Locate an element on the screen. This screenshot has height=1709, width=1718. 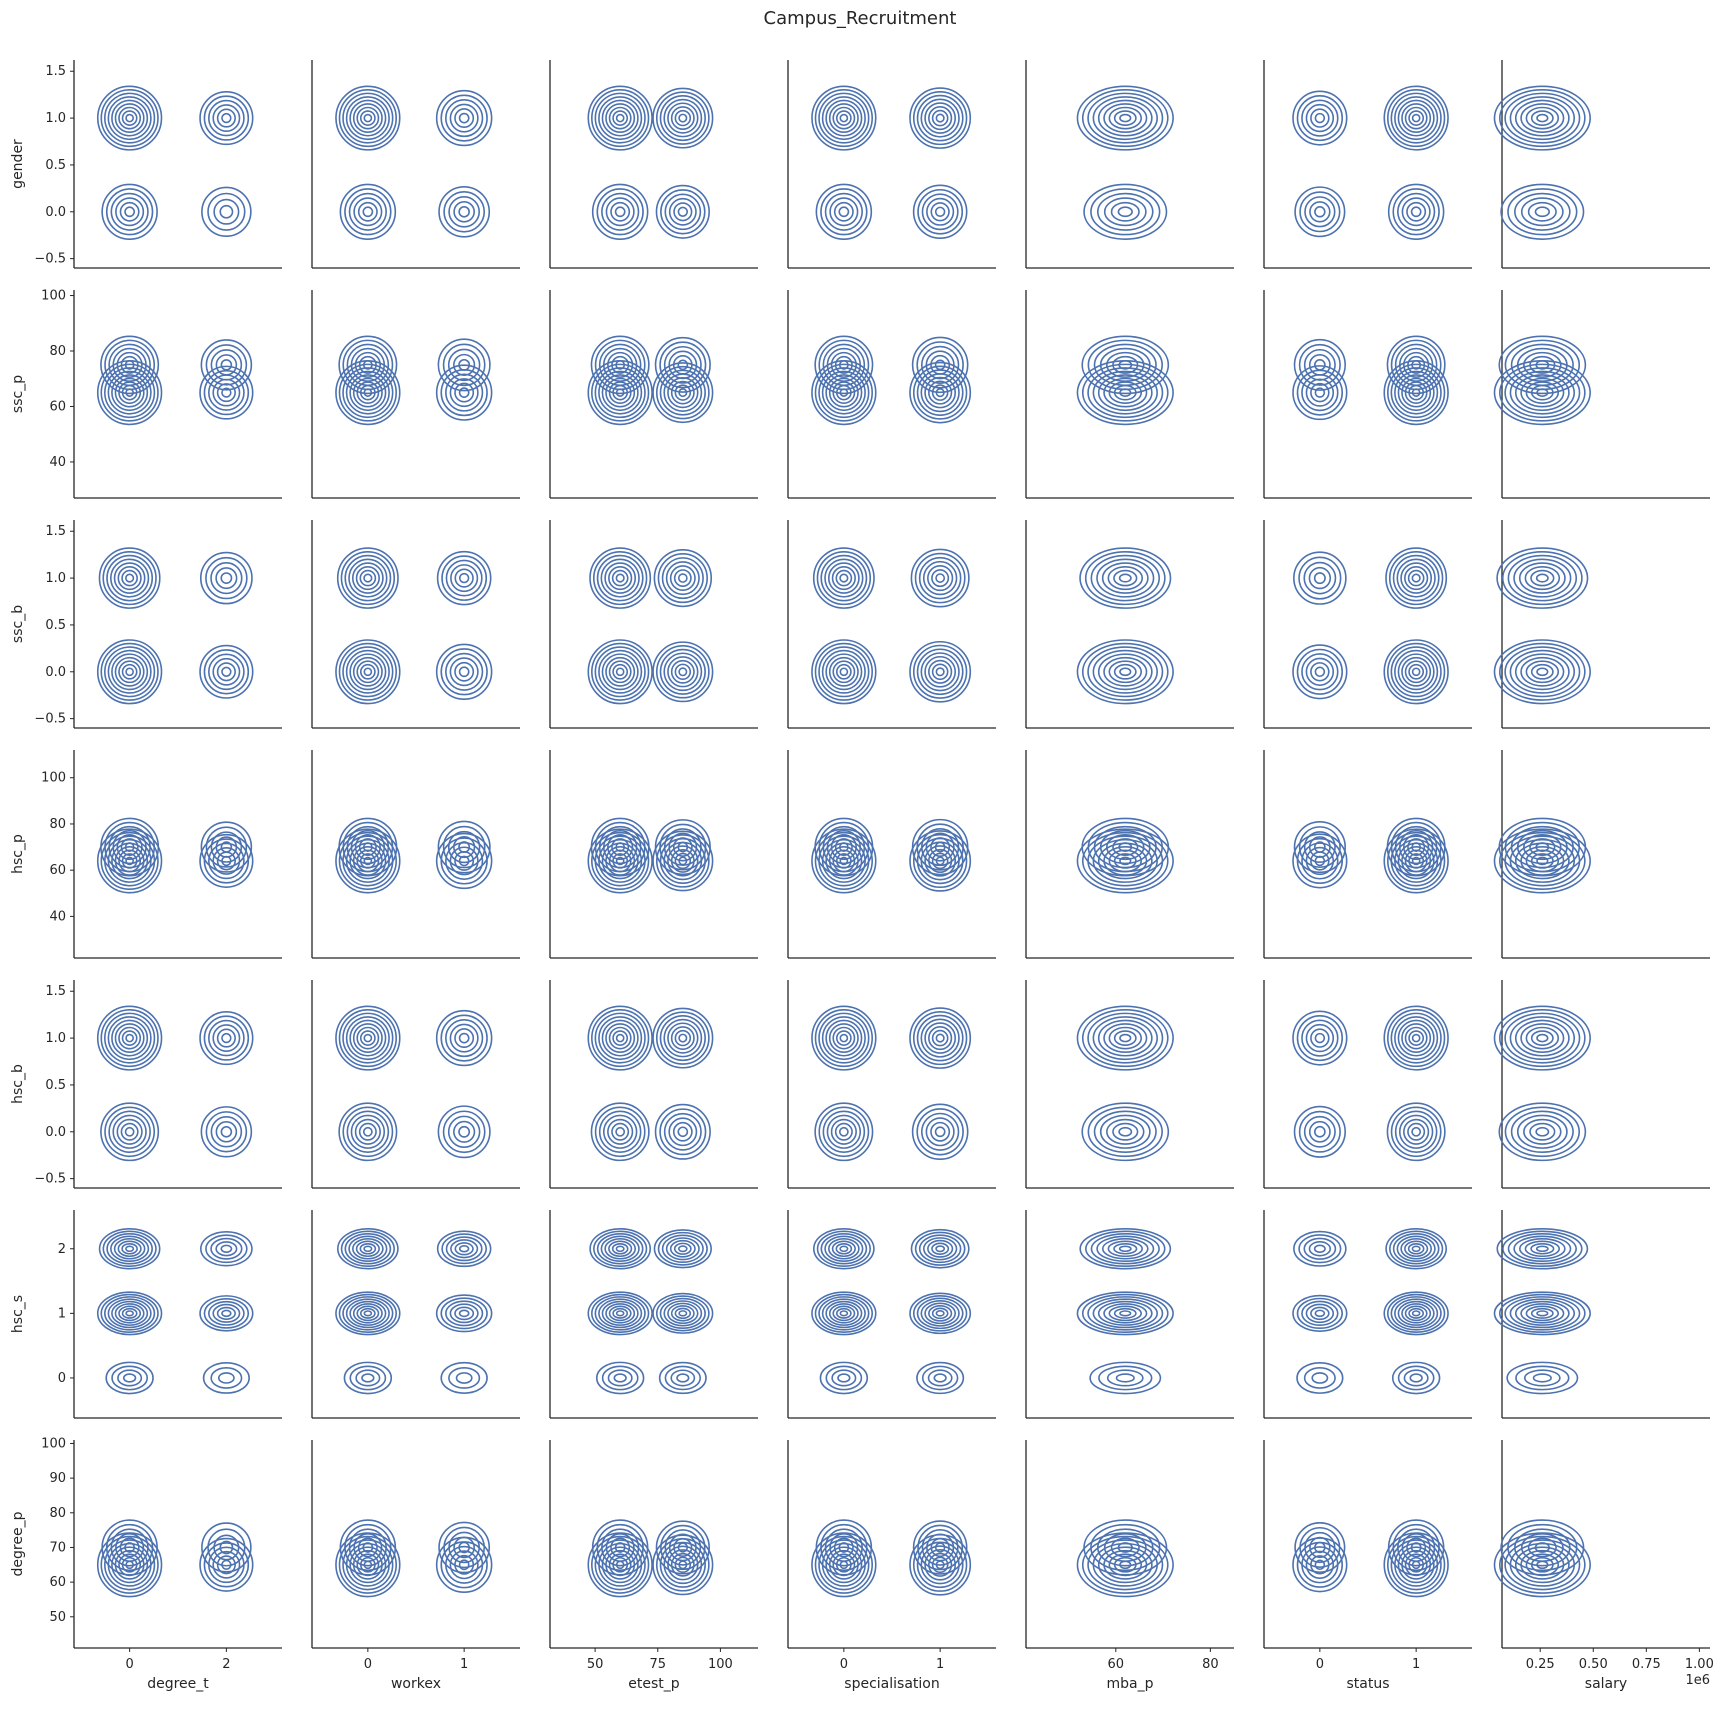
x-tick-label: 0 is located at coordinates (844, 1664).